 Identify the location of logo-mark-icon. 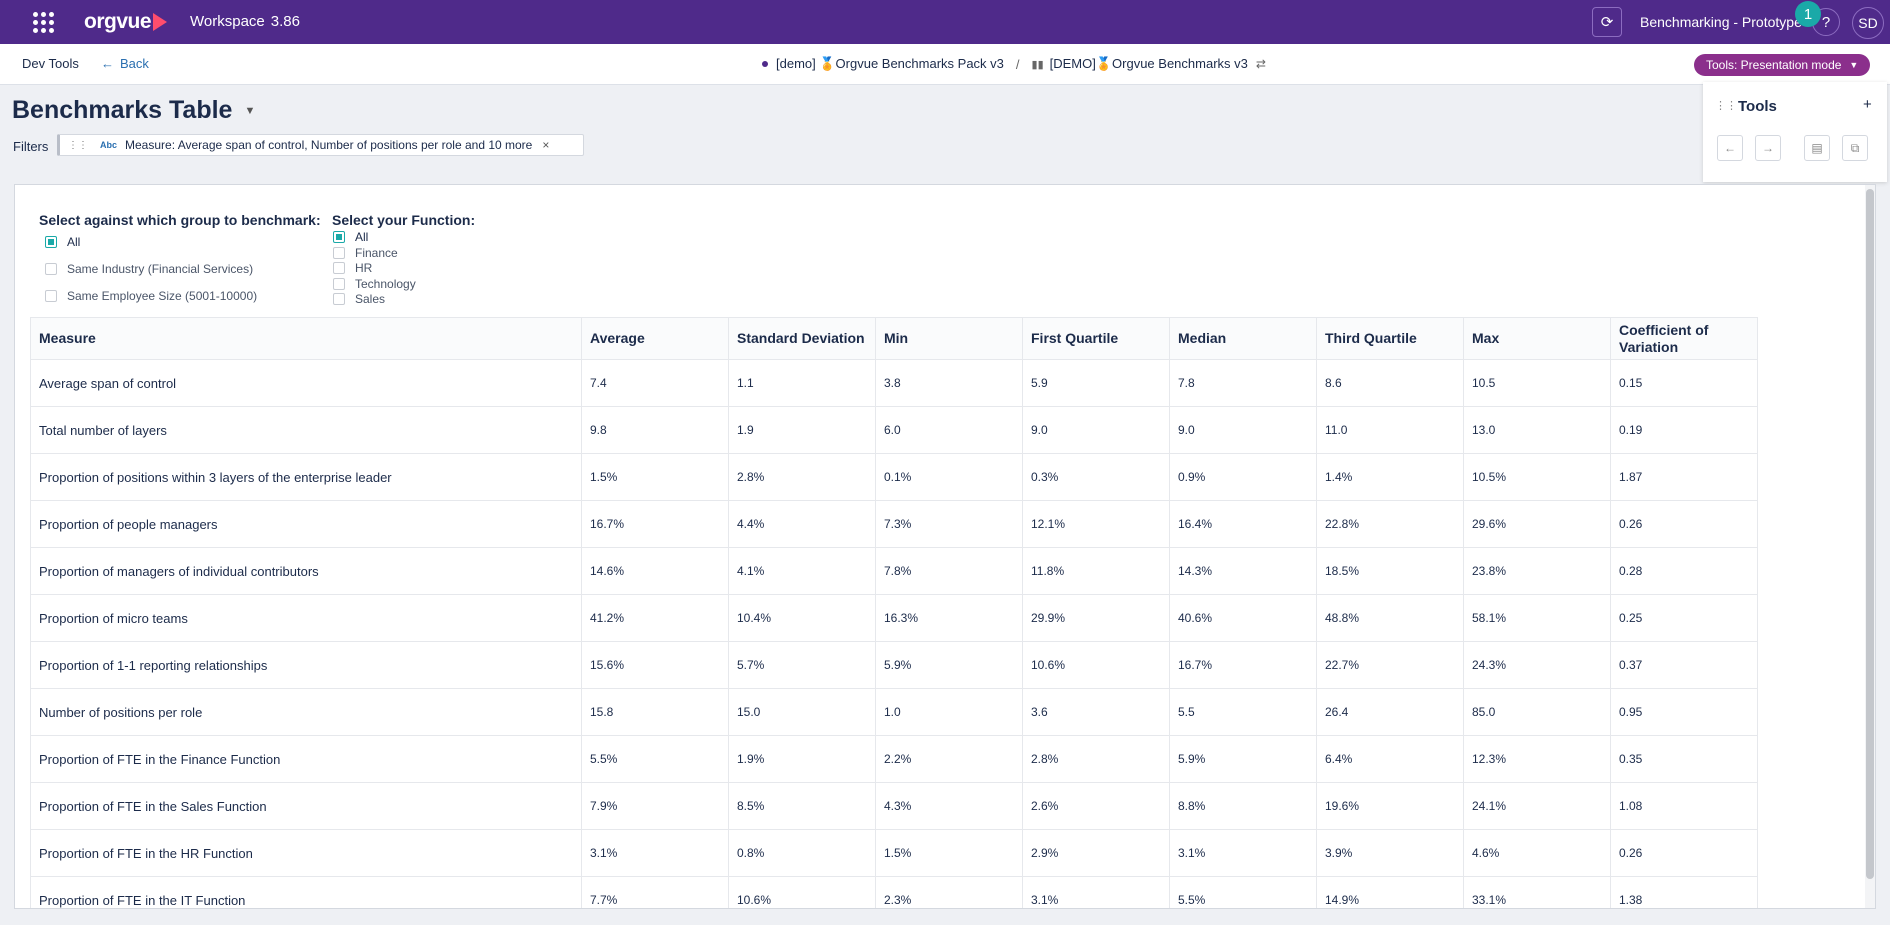
(160, 22).